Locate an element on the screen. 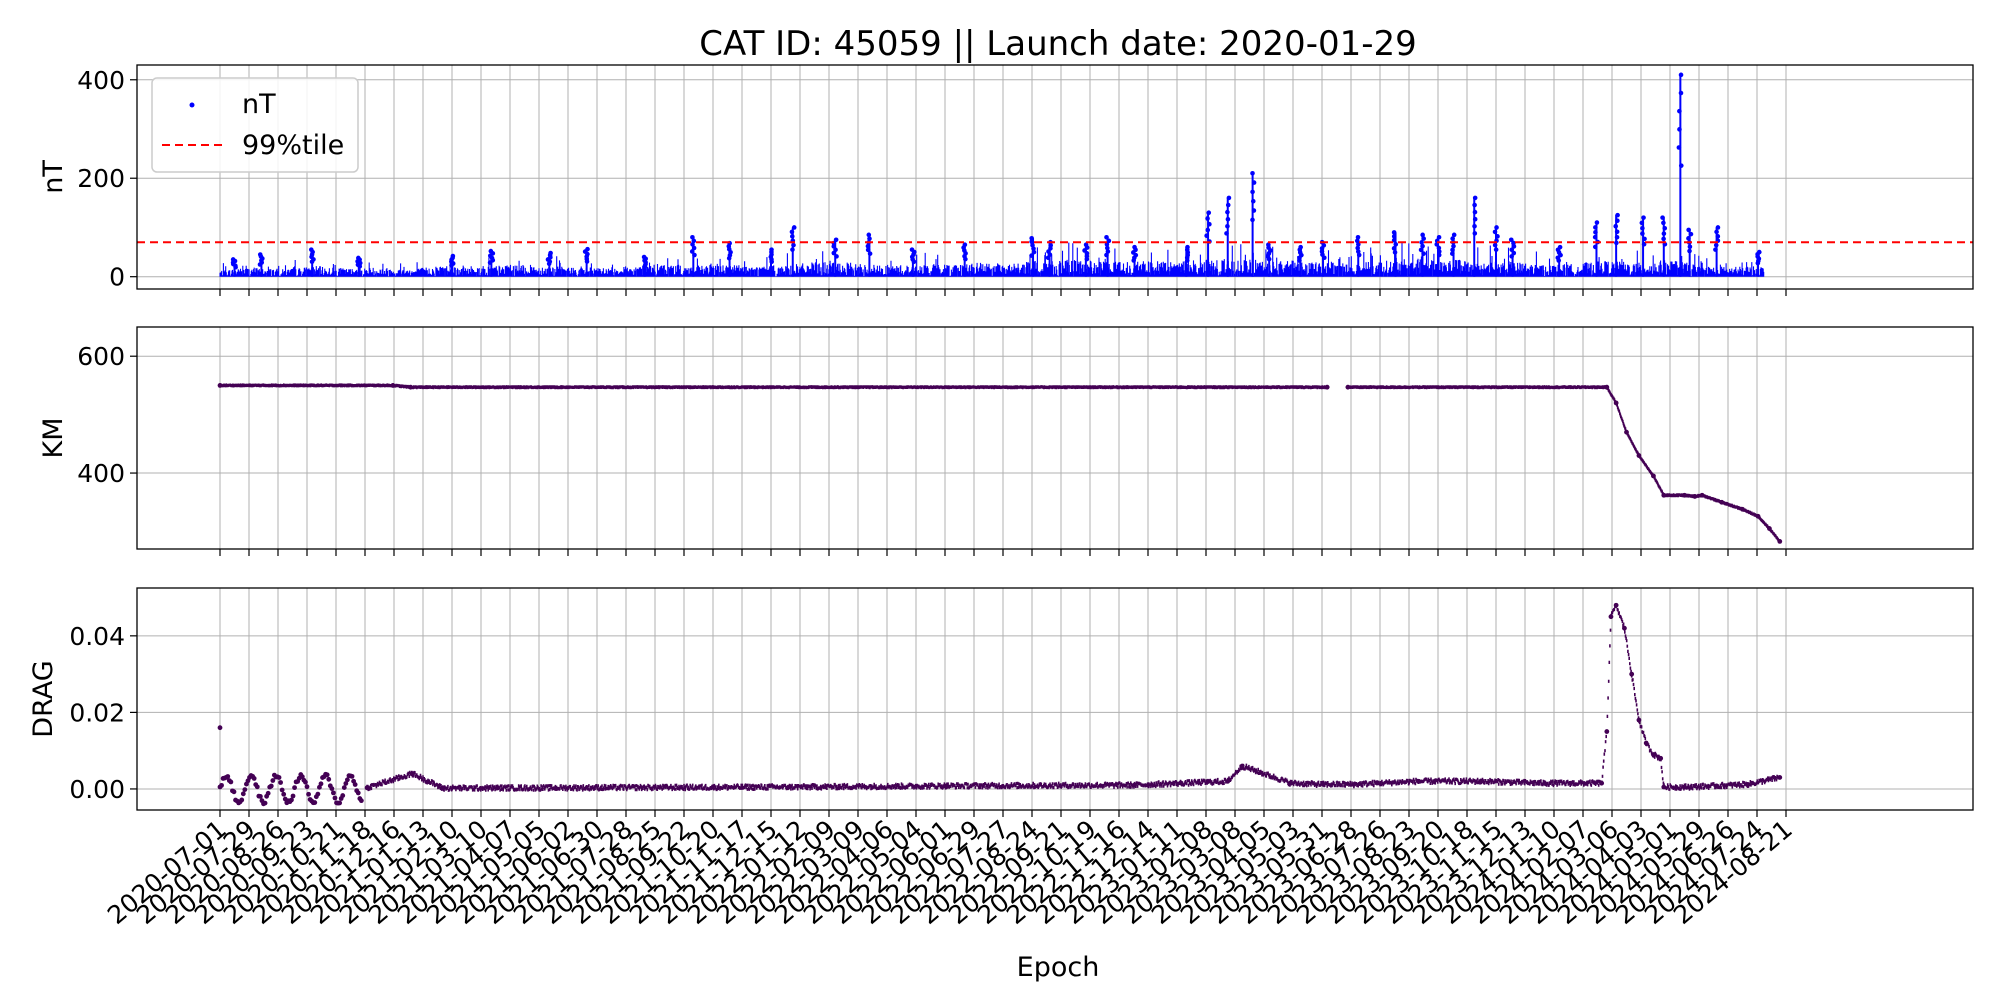 The width and height of the screenshot is (2000, 1000). legend-frame is located at coordinates (255, 125).